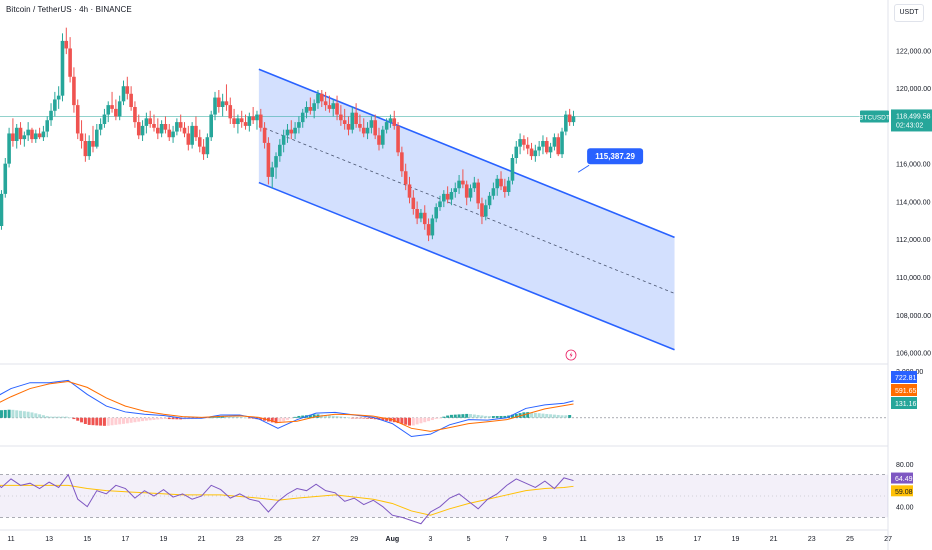  What do you see at coordinates (888, 539) in the screenshot?
I see `x-tick-label: 27` at bounding box center [888, 539].